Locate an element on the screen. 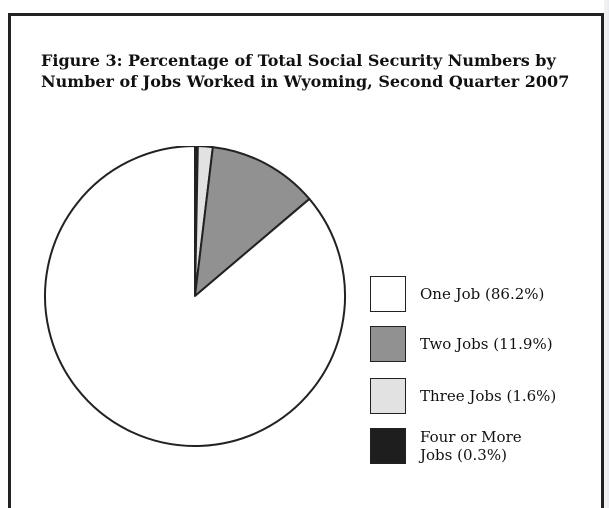 The image size is (609, 508). legend-swatch-two-jobs is located at coordinates (388, 344).